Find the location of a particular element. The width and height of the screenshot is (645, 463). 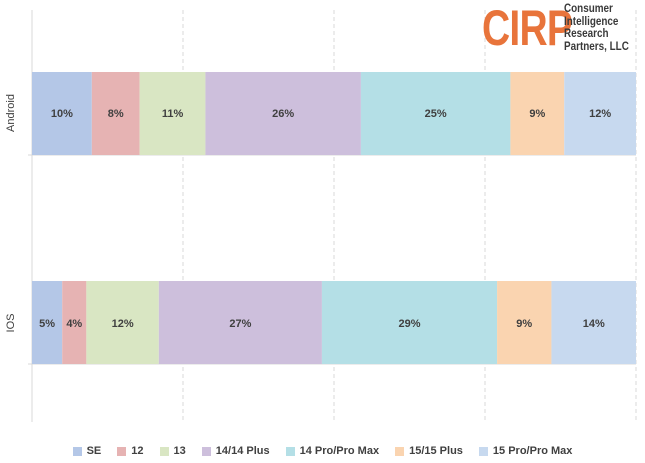

data-label: 11% is located at coordinates (173, 114).